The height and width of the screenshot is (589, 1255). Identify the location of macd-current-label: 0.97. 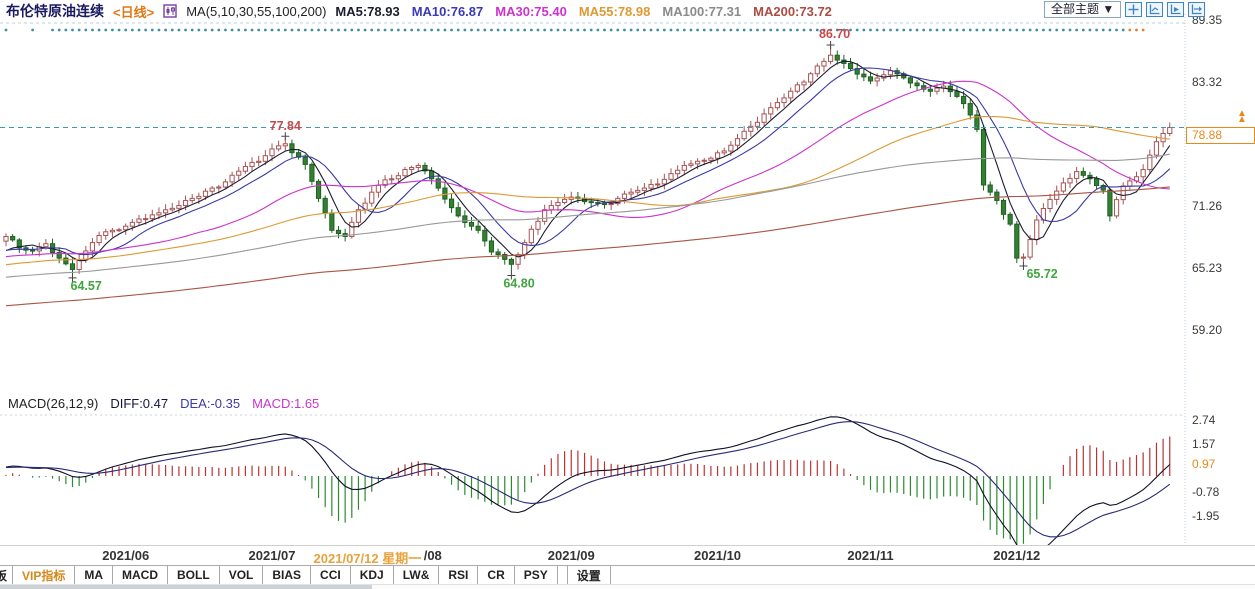
(1204, 463).